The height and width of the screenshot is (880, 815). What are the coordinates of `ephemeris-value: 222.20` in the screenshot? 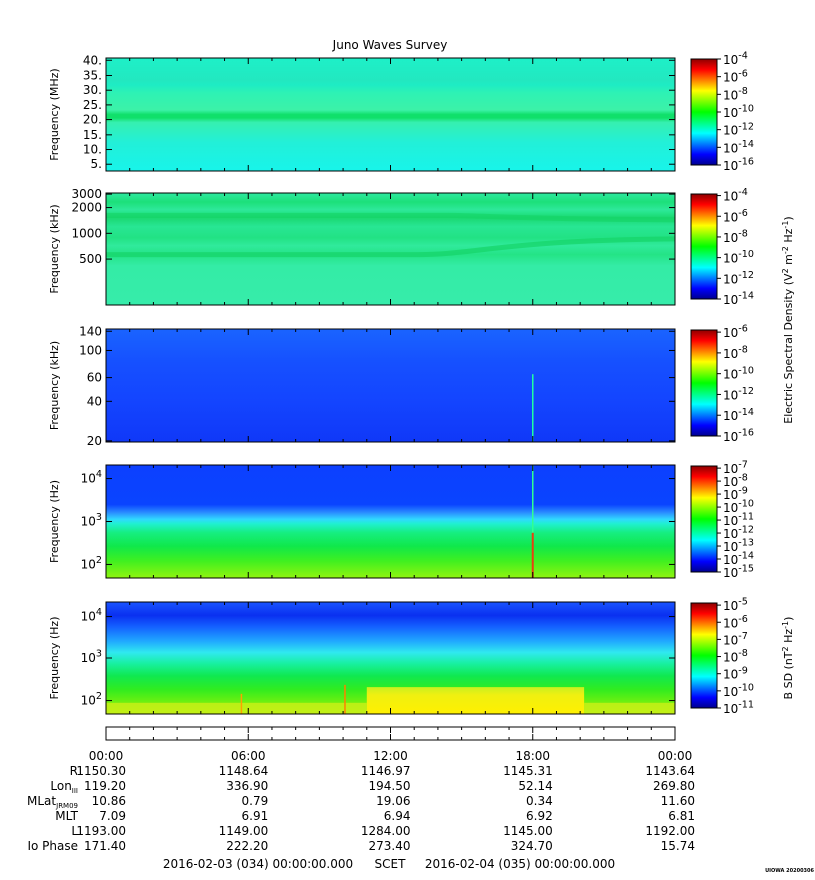 It's located at (247, 846).